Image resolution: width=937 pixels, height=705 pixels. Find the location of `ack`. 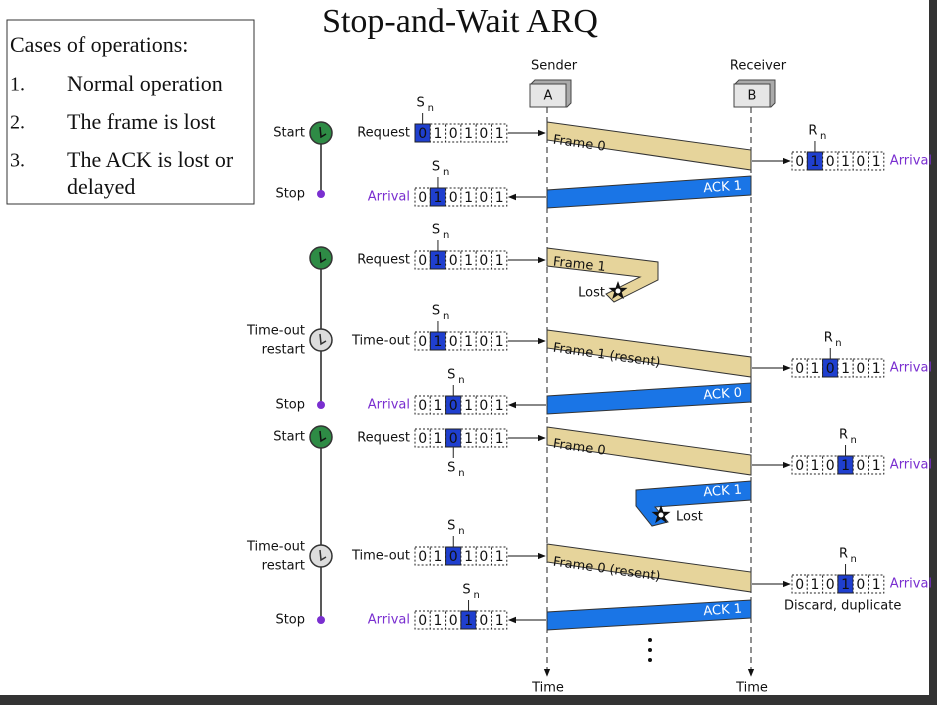

ack is located at coordinates (649, 398).